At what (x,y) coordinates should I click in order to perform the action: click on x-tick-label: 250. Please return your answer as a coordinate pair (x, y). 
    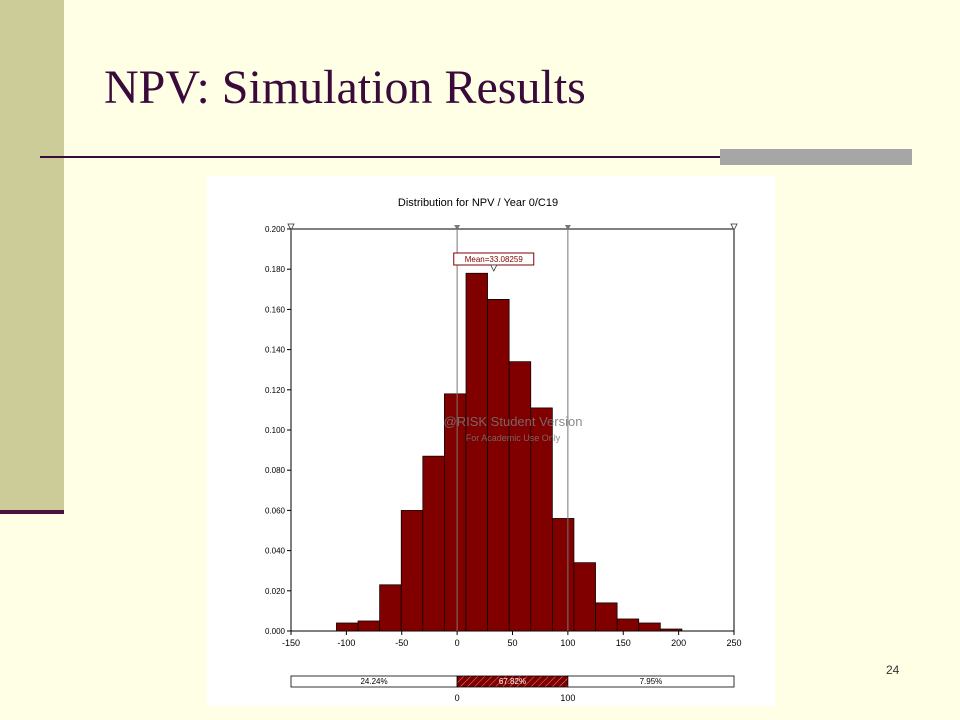
    Looking at the image, I should click on (733, 643).